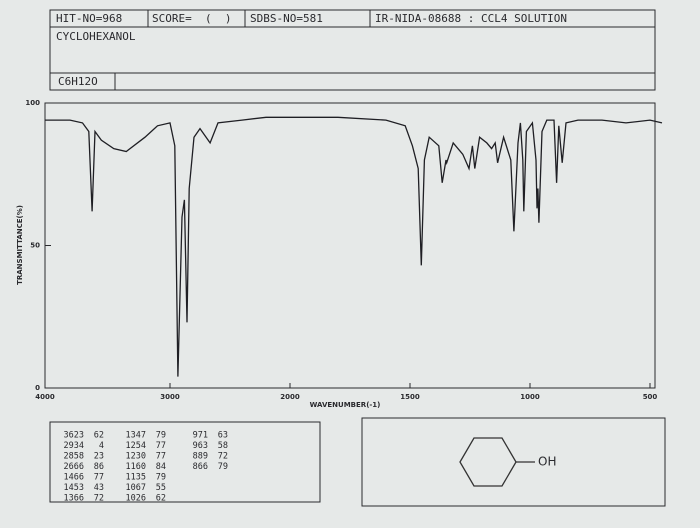 Image resolution: width=700 pixels, height=528 pixels. I want to click on x-tick-label: 500, so click(650, 397).